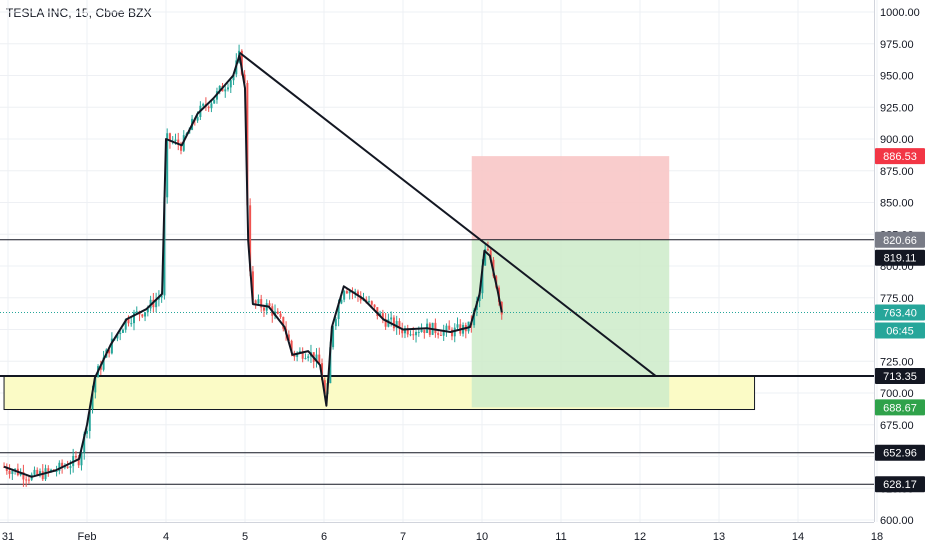 This screenshot has width=932, height=550. I want to click on price-badge-target, so click(900, 407).